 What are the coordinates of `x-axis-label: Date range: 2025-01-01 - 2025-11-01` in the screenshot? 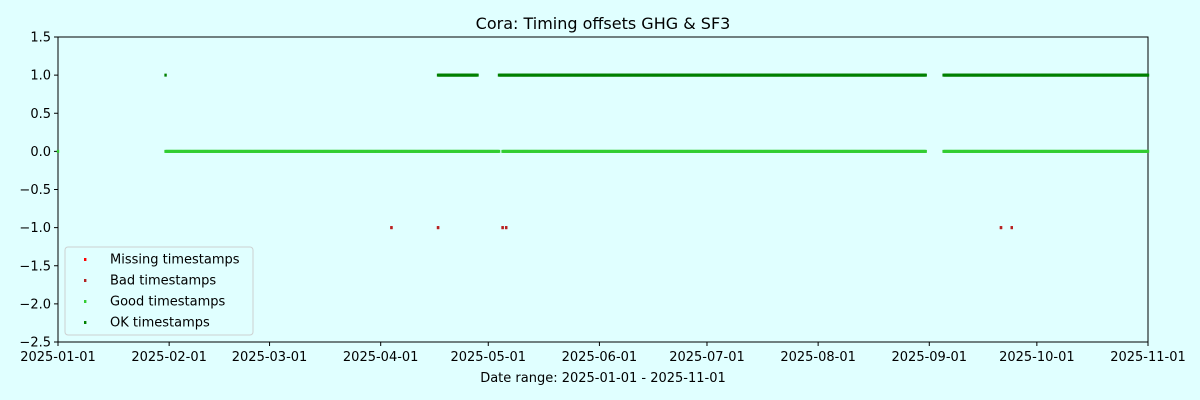 It's located at (603, 378).